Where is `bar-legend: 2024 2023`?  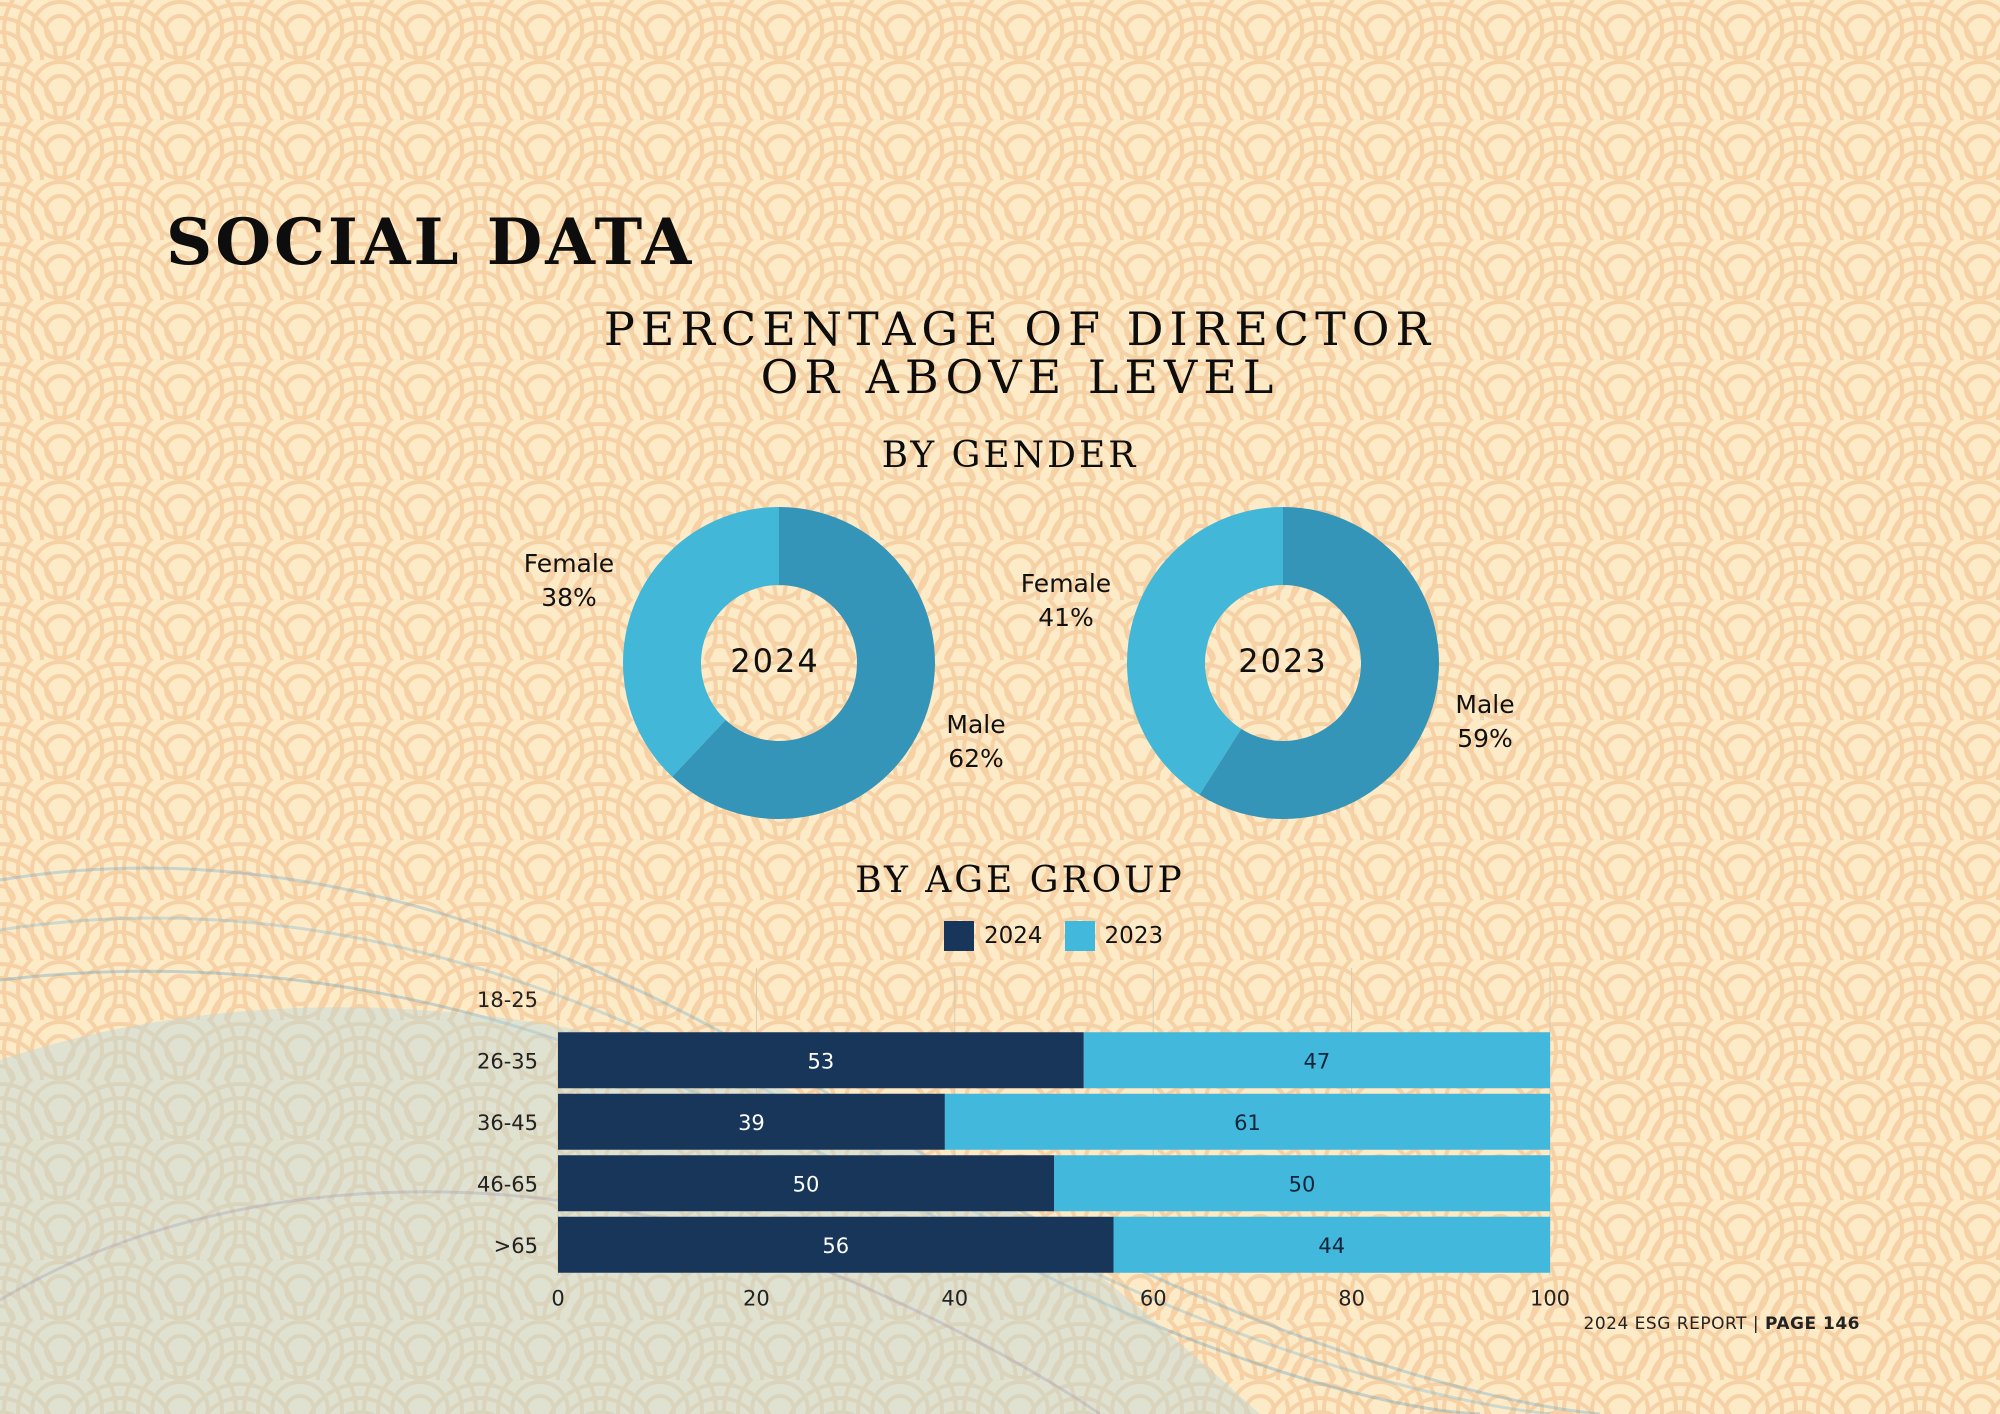
bar-legend: 2024 2023 is located at coordinates (1053, 936).